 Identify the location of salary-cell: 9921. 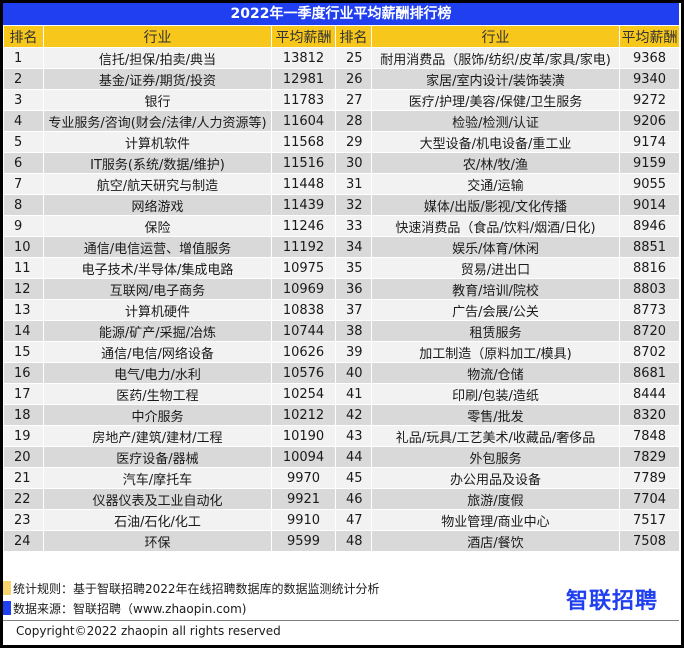
(303, 499).